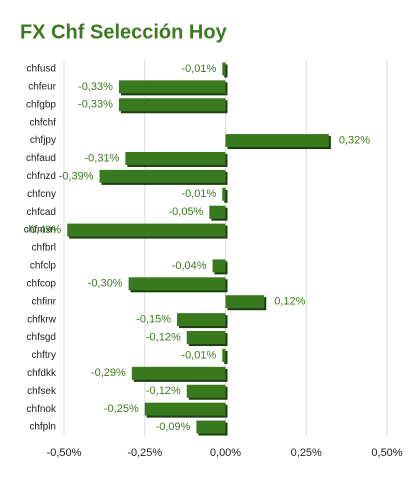 The height and width of the screenshot is (480, 408). Describe the element at coordinates (64, 453) in the screenshot. I see `x-tick-label: -0,50%` at that location.